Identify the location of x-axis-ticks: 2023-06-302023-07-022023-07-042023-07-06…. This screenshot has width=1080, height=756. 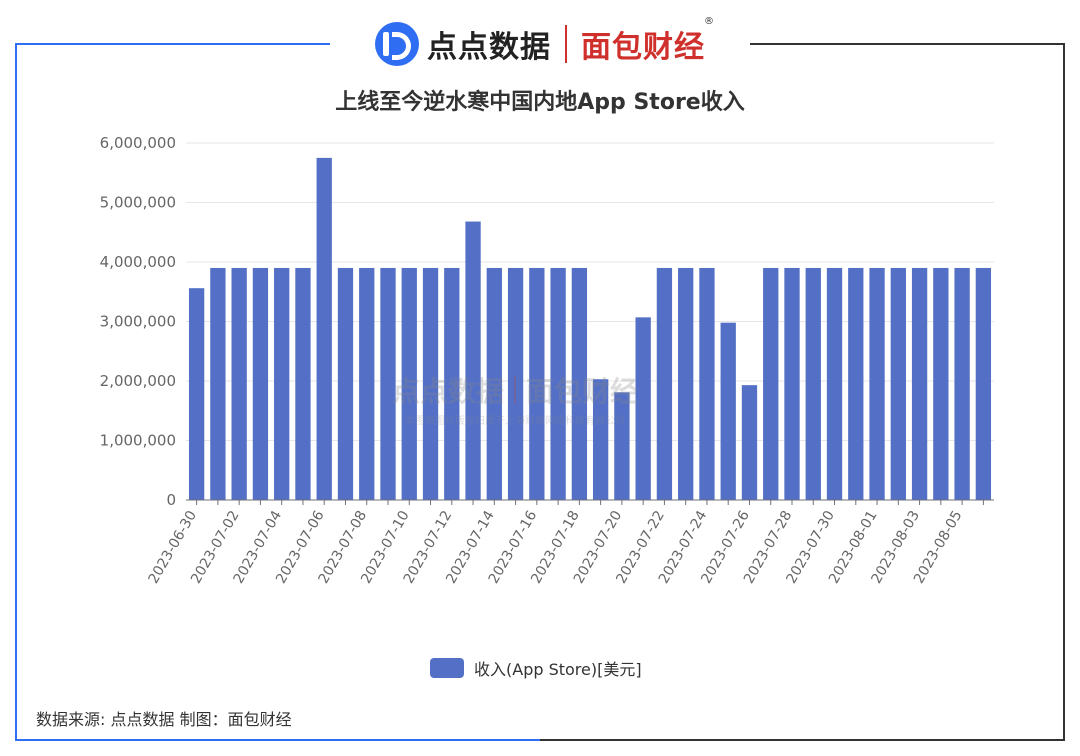
(565, 543).